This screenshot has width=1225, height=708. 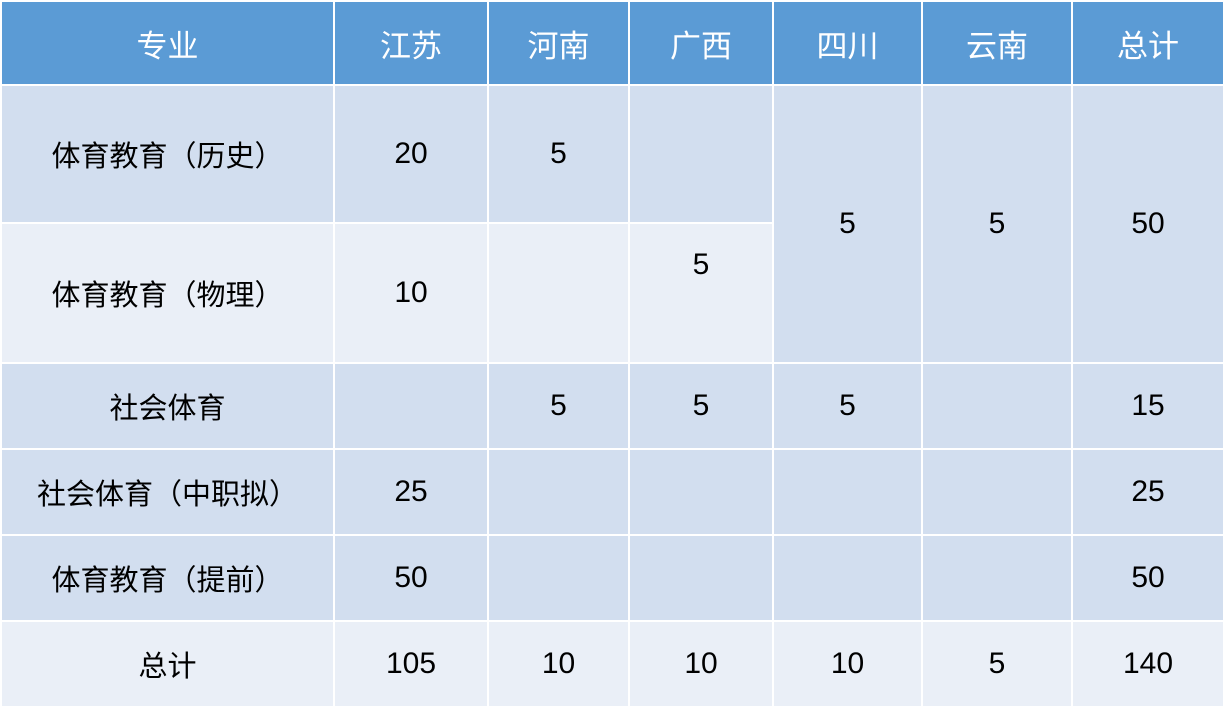 I want to click on table-cell: 105, so click(x=411, y=664).